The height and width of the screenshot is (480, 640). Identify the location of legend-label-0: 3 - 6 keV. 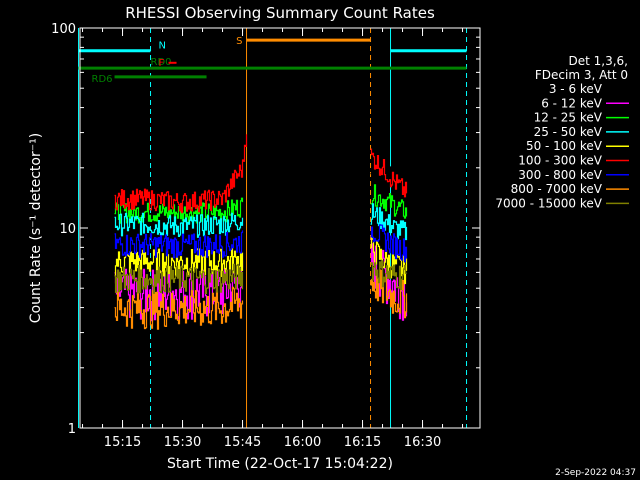
(576, 89).